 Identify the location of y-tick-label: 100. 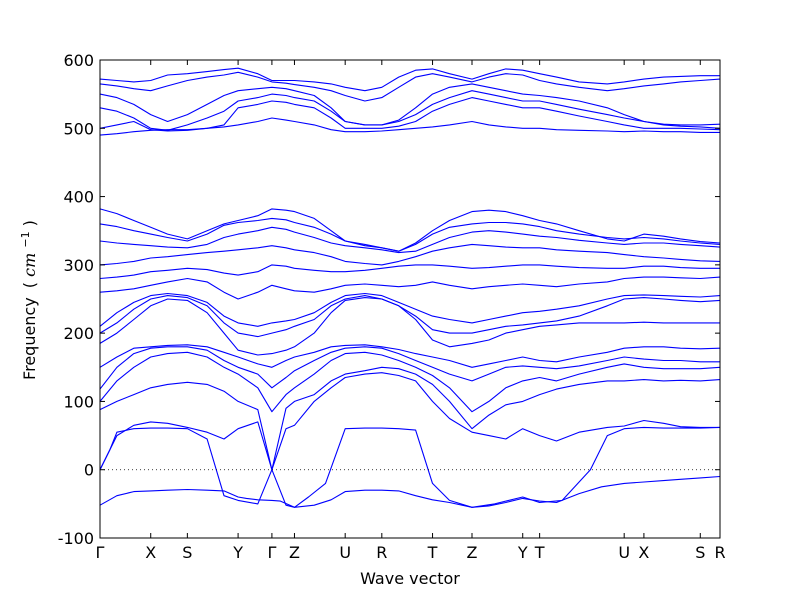
(78, 401).